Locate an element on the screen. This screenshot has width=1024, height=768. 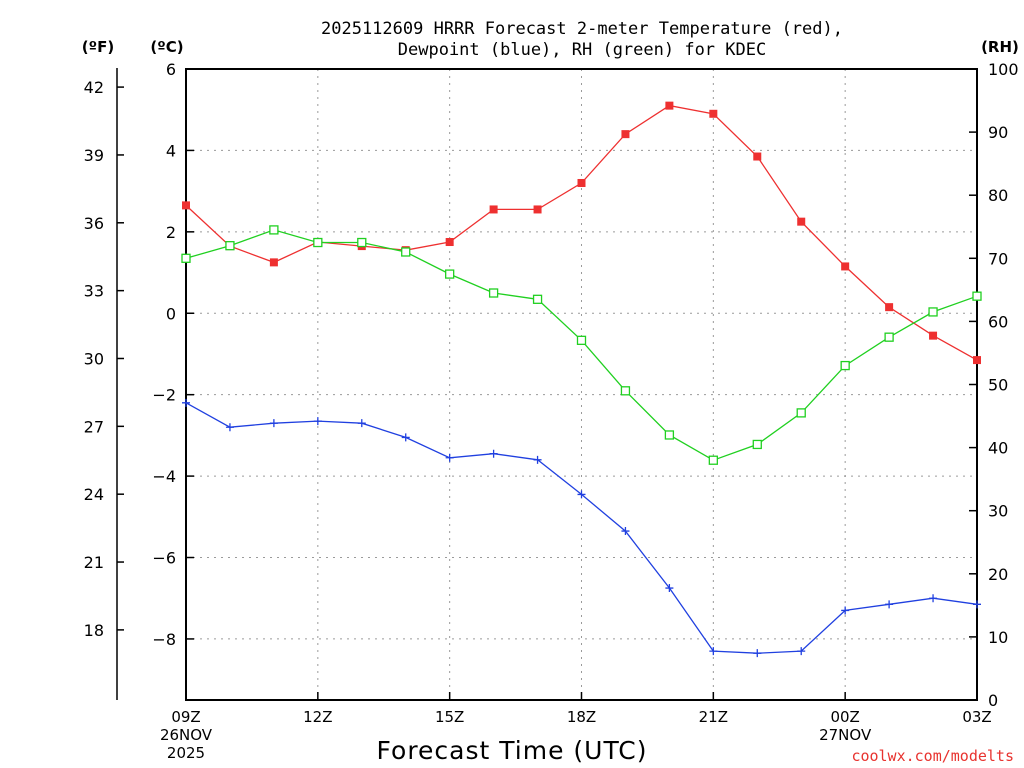
x-tick-label-6: 03Z is located at coordinates (976, 717).